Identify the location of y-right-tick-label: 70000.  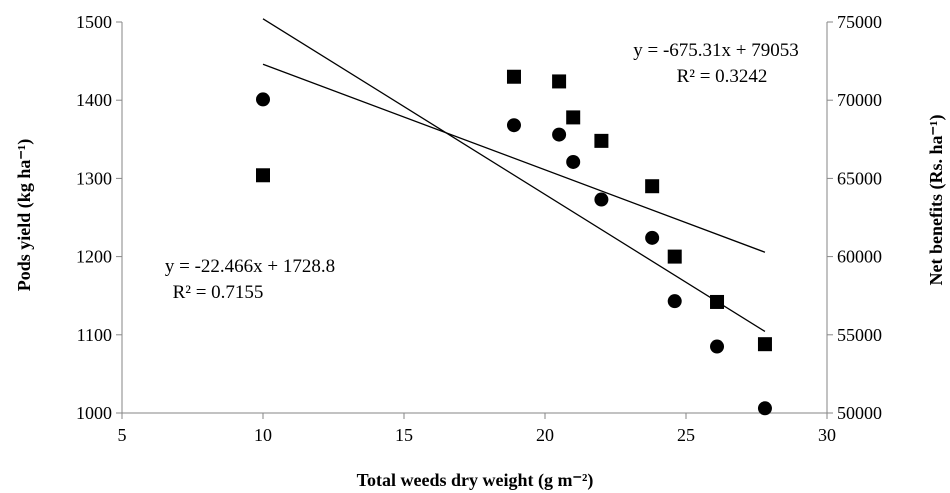
(859, 100).